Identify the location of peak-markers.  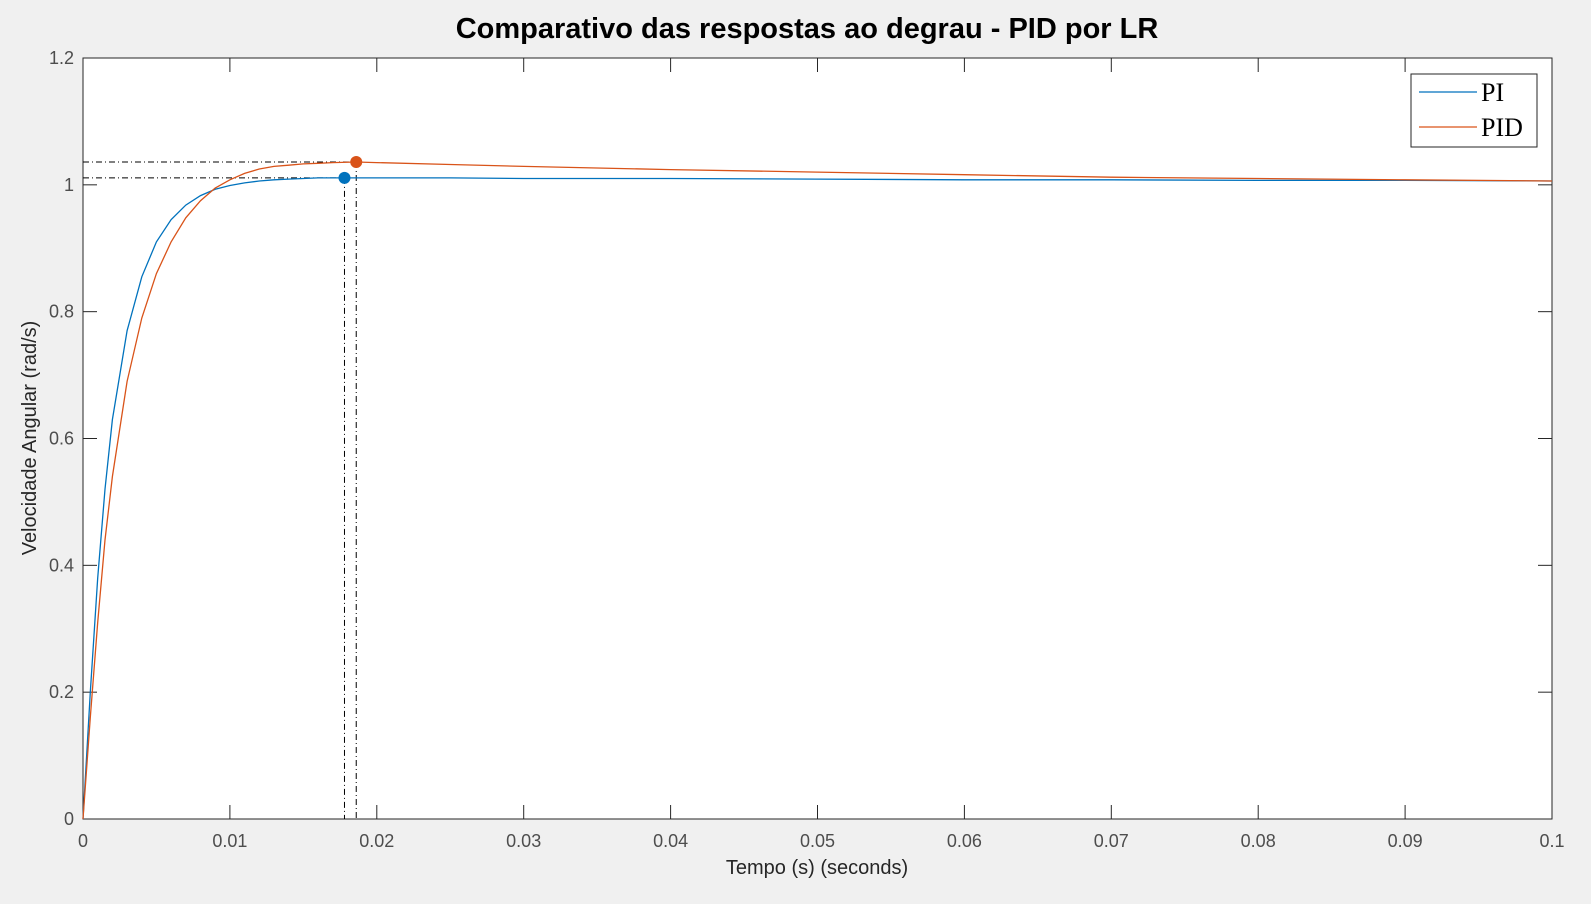
(350, 170).